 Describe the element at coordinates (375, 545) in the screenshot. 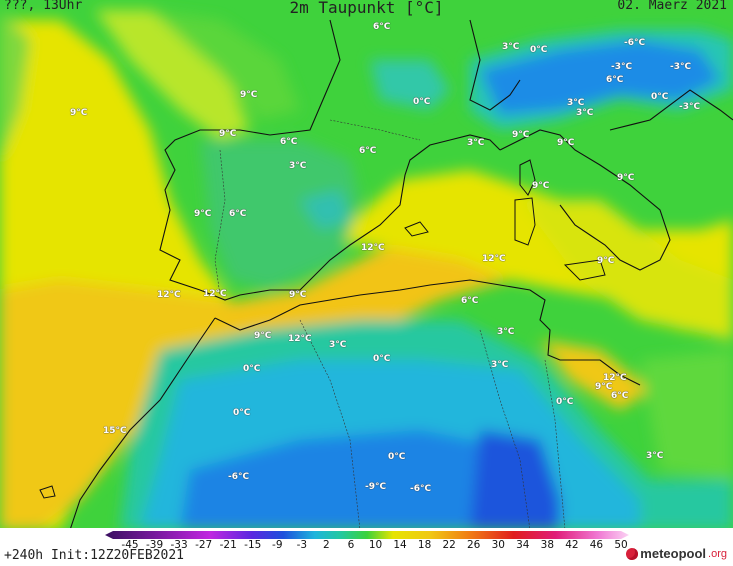

I see `scale-tick-label: 10` at that location.